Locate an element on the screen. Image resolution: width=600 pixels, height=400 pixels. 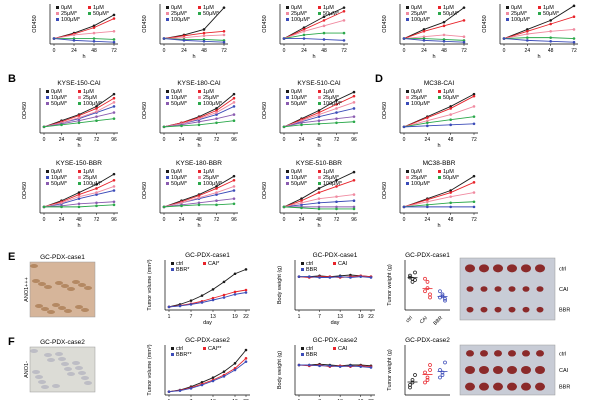
legend-label: 25μM* is located at coordinates (179, 14).